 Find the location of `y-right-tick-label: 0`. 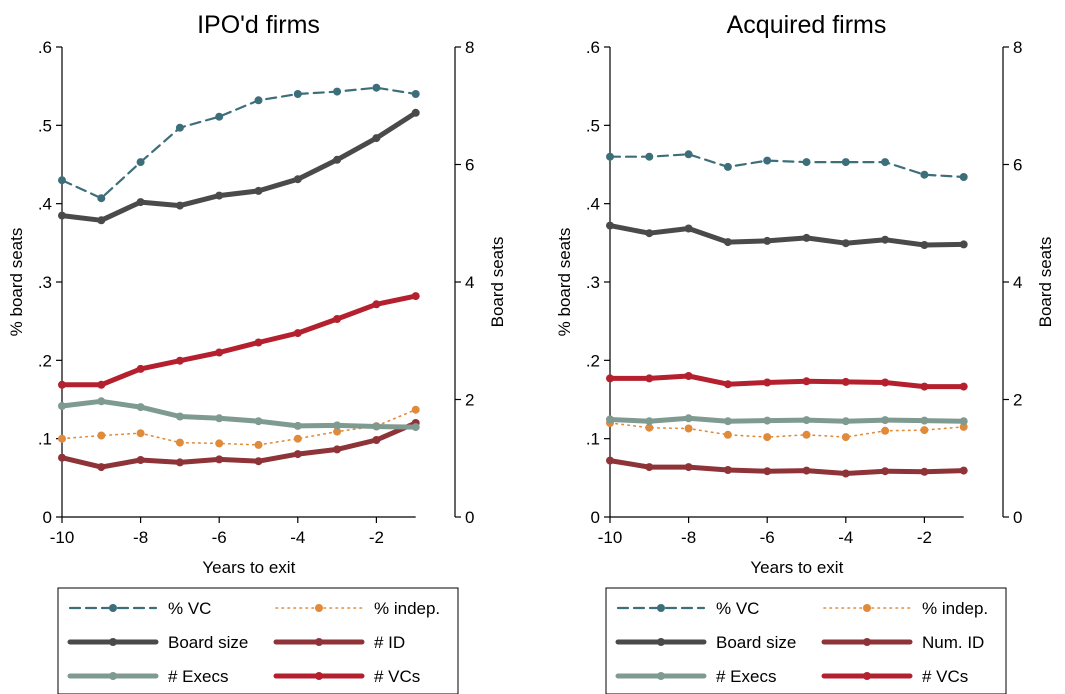

y-right-tick-label: 0 is located at coordinates (469, 517).